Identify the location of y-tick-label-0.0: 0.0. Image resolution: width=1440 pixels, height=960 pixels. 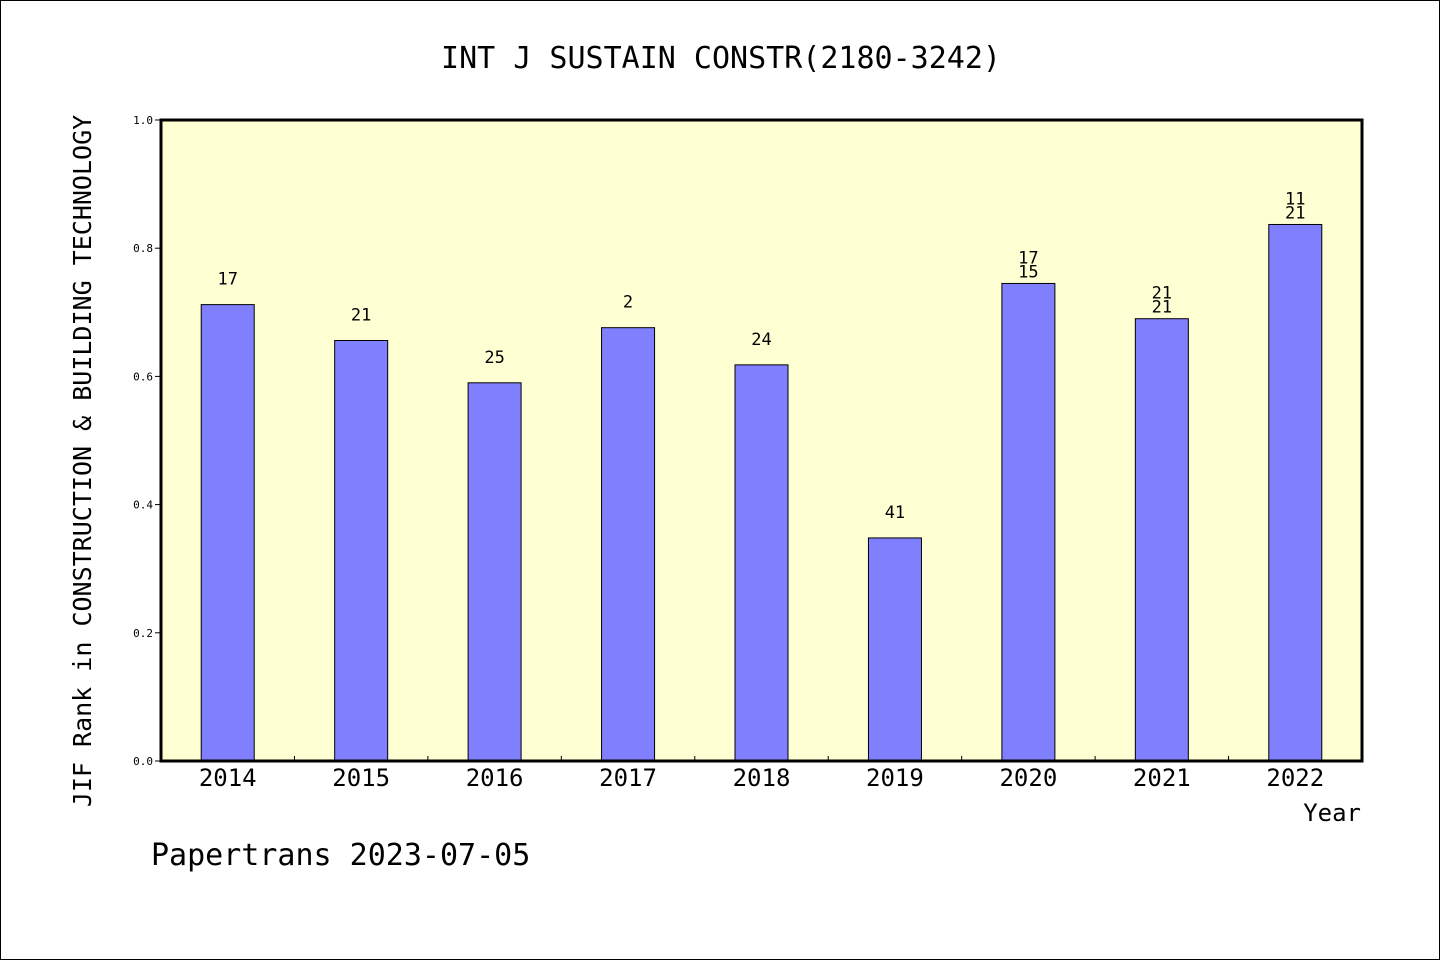
(143, 761).